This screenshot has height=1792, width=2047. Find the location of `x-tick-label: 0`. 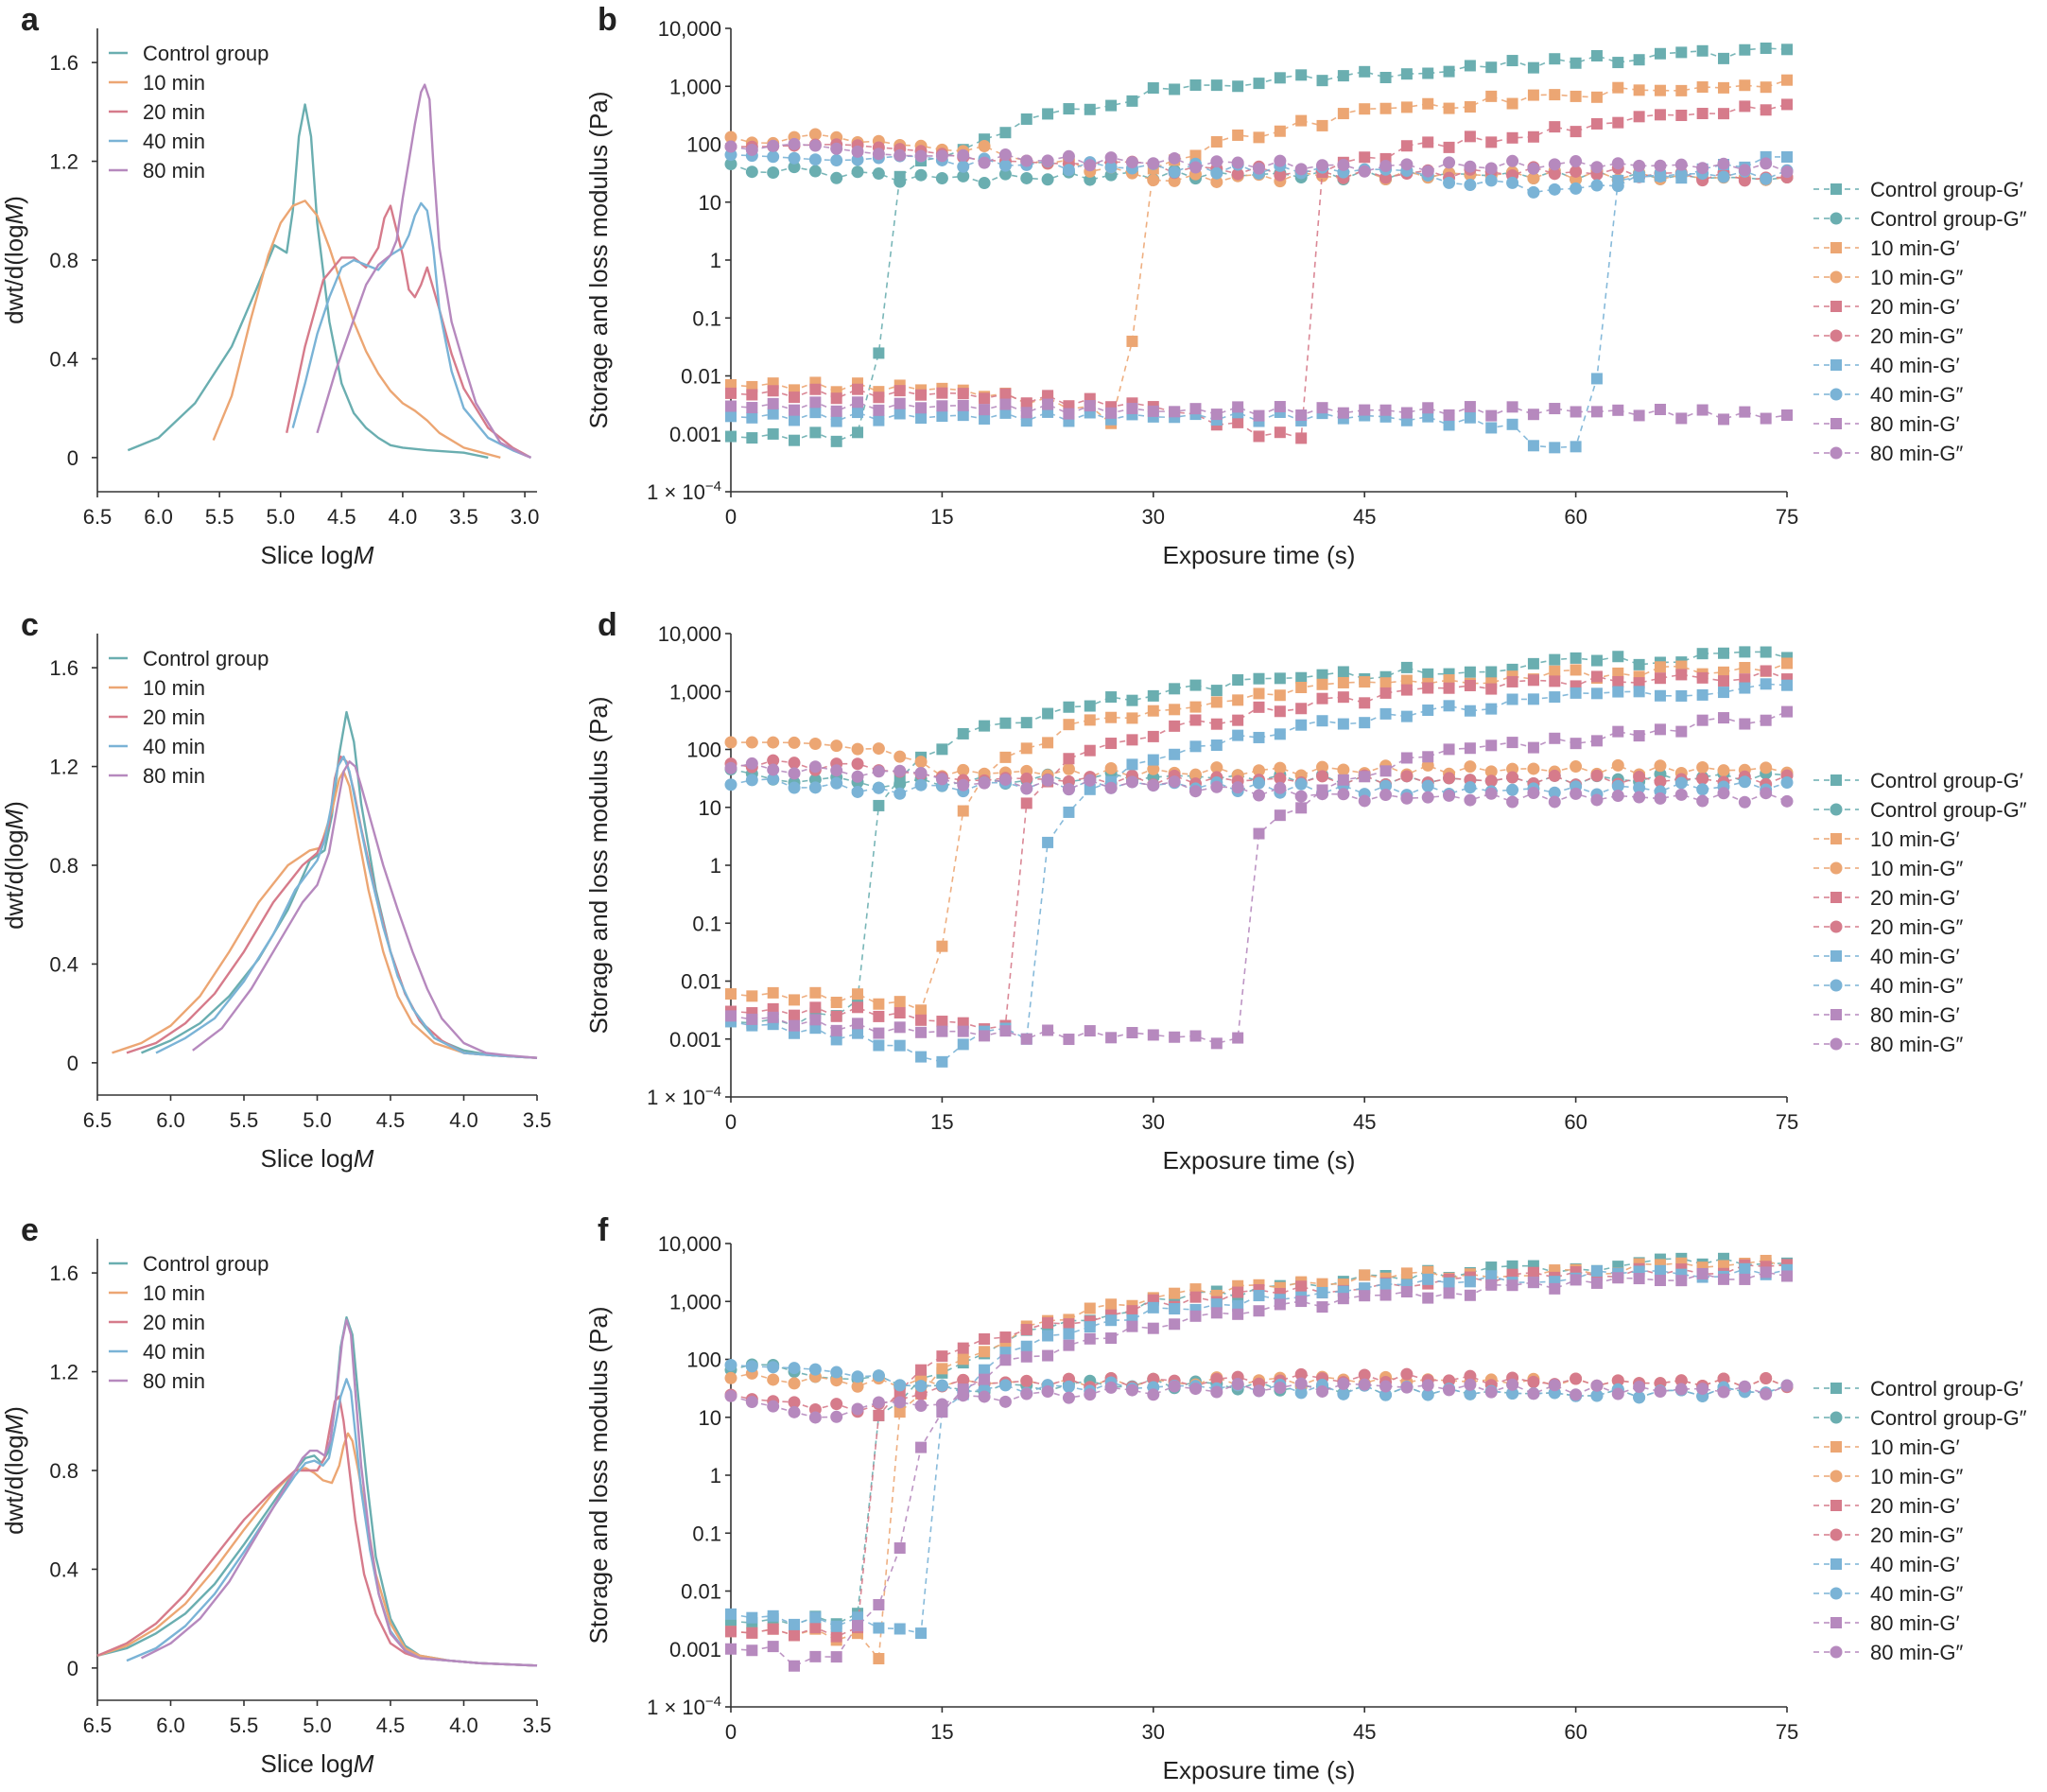

x-tick-label: 0 is located at coordinates (731, 517).